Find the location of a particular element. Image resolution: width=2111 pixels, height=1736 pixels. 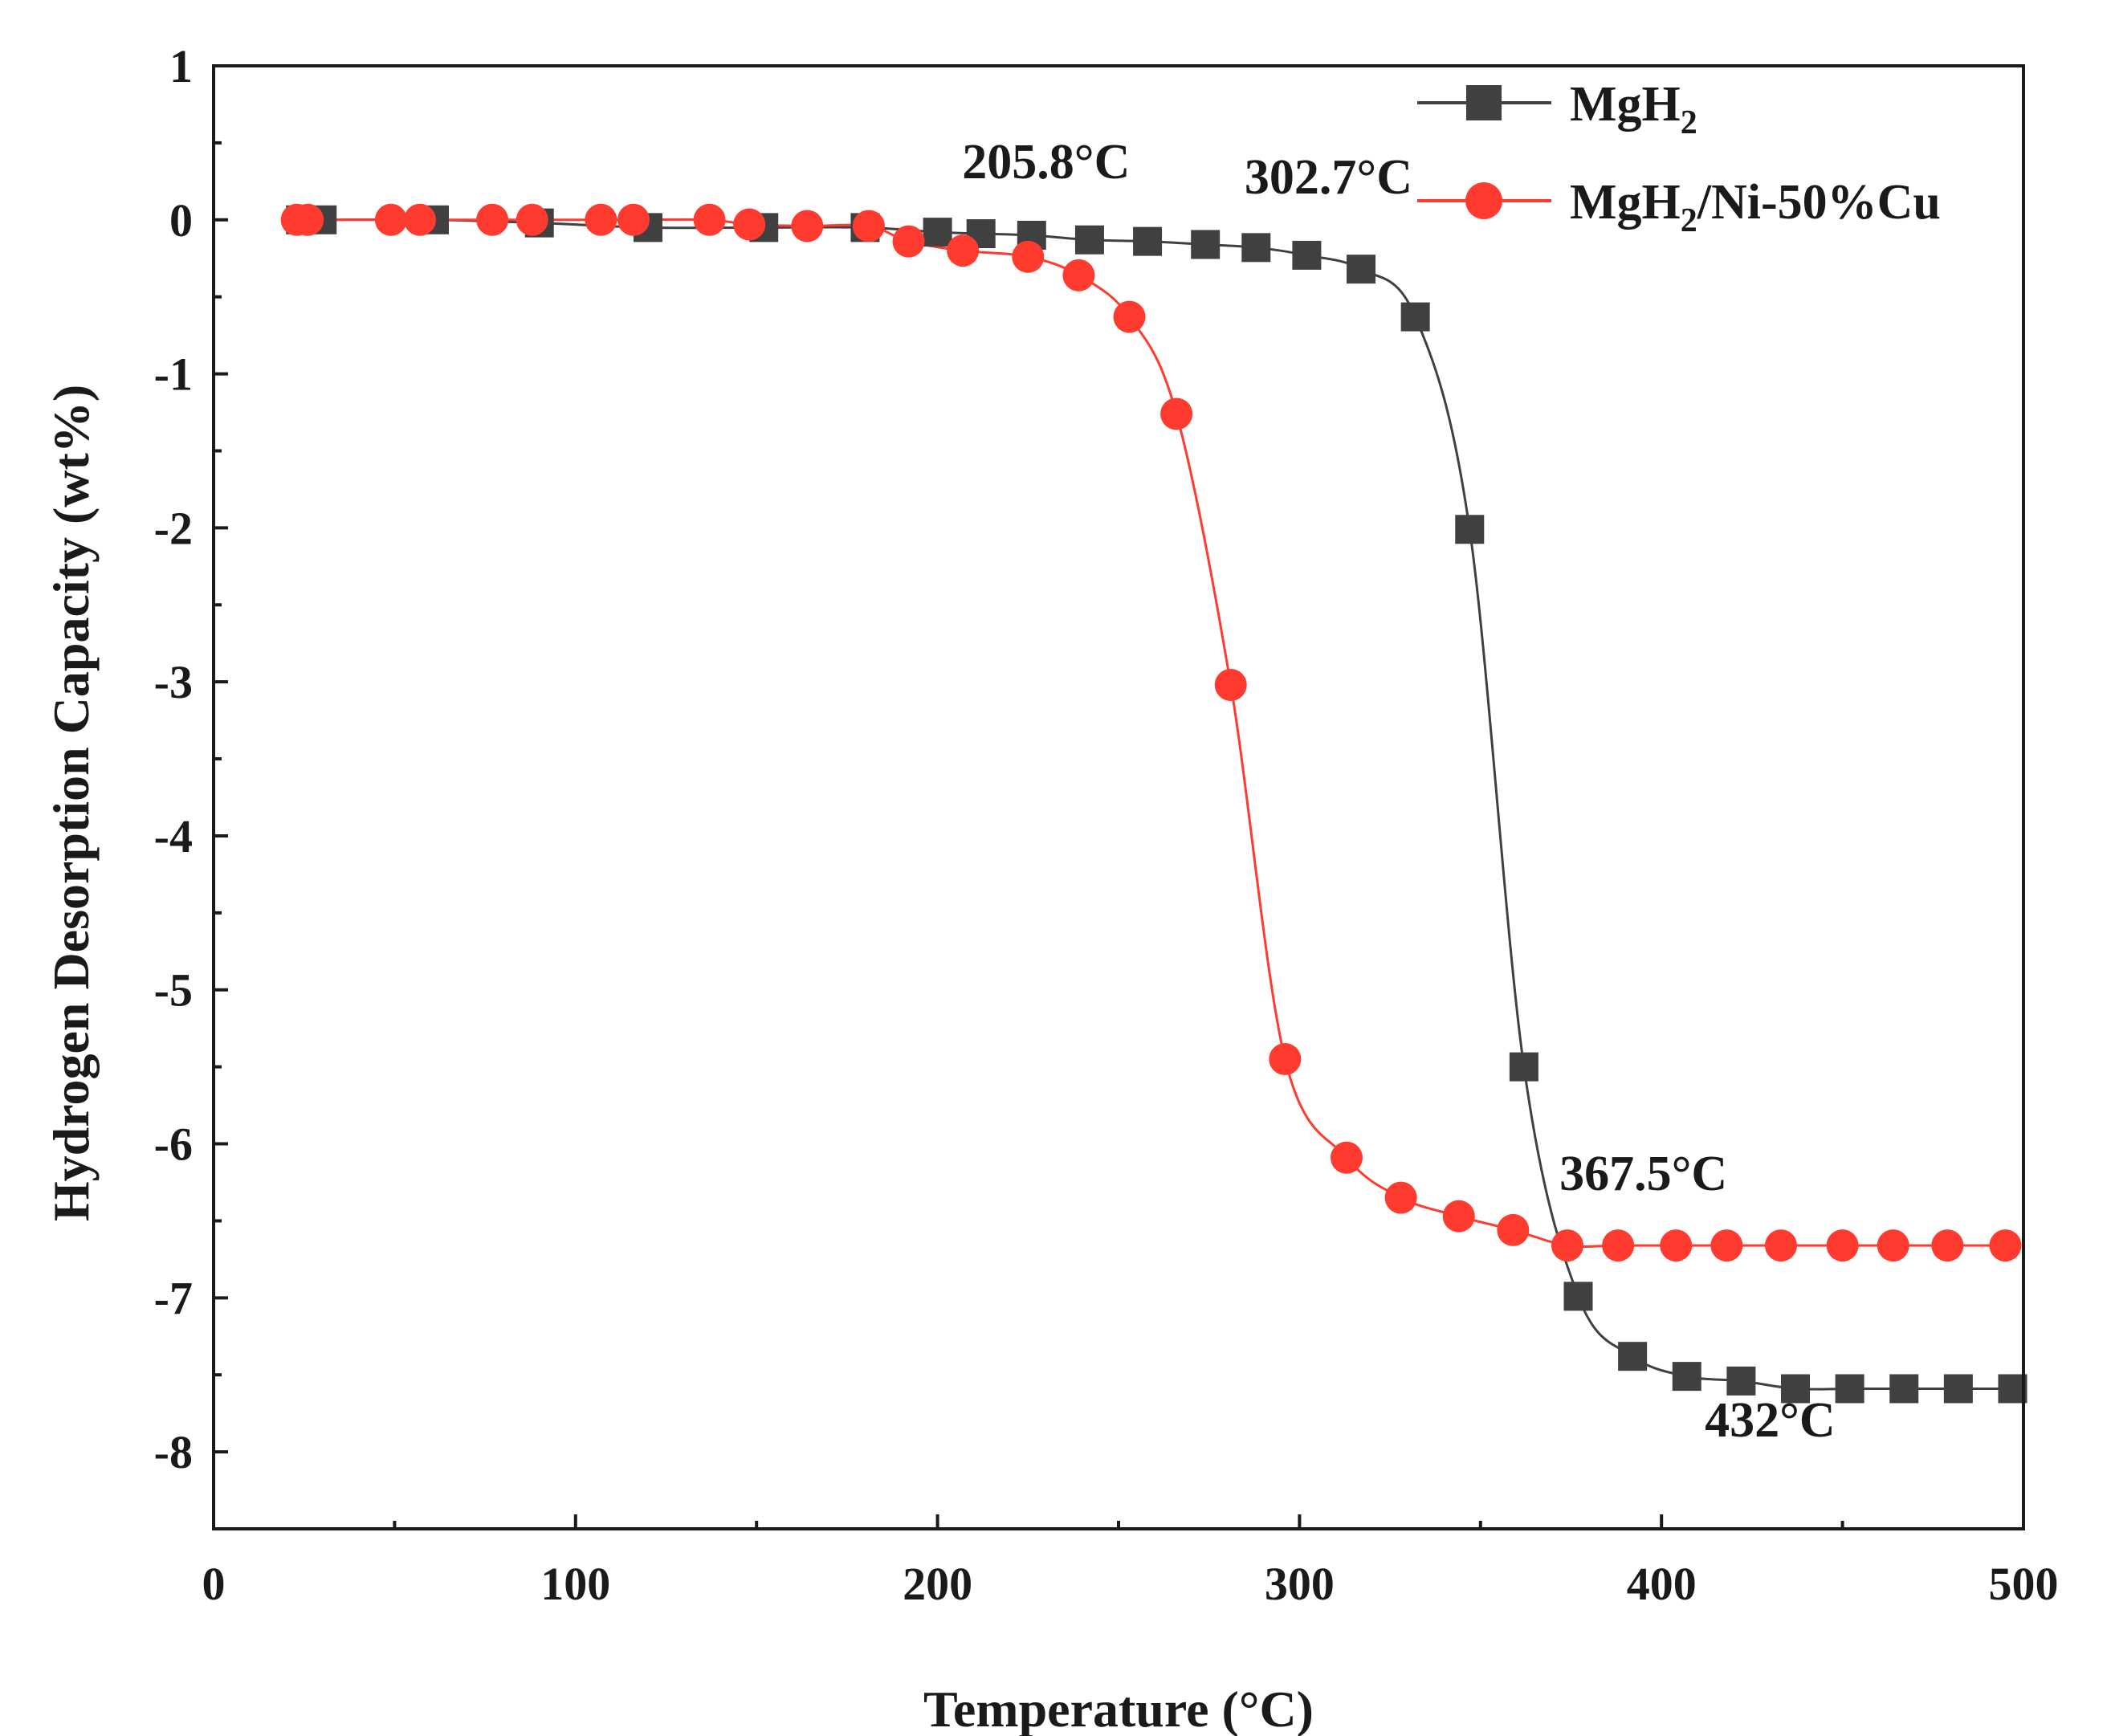

legend-label-mgh2-ni-cu: MgH2/Ni-50%Cu is located at coordinates (1755, 207).